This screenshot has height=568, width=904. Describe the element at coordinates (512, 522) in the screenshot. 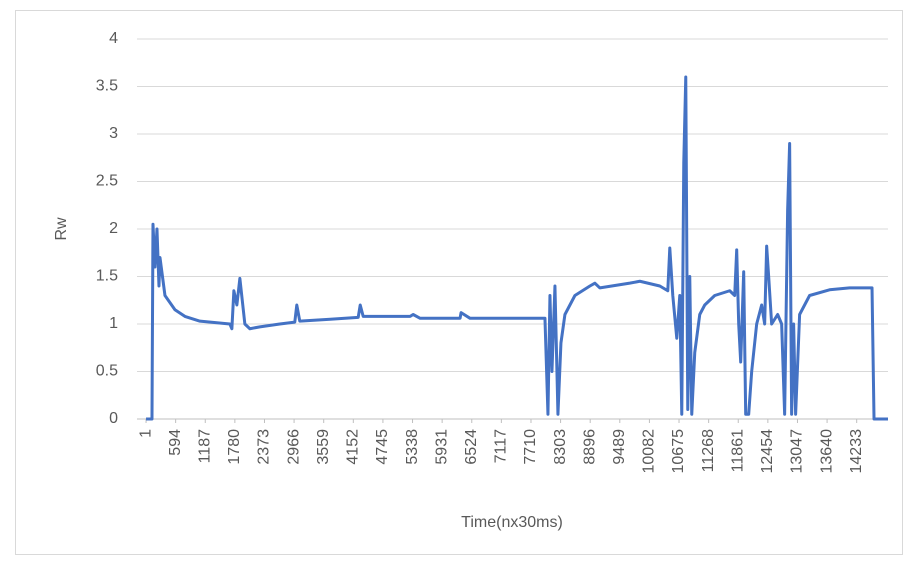

I see `x-axis-label: Time(nx30ms)` at that location.